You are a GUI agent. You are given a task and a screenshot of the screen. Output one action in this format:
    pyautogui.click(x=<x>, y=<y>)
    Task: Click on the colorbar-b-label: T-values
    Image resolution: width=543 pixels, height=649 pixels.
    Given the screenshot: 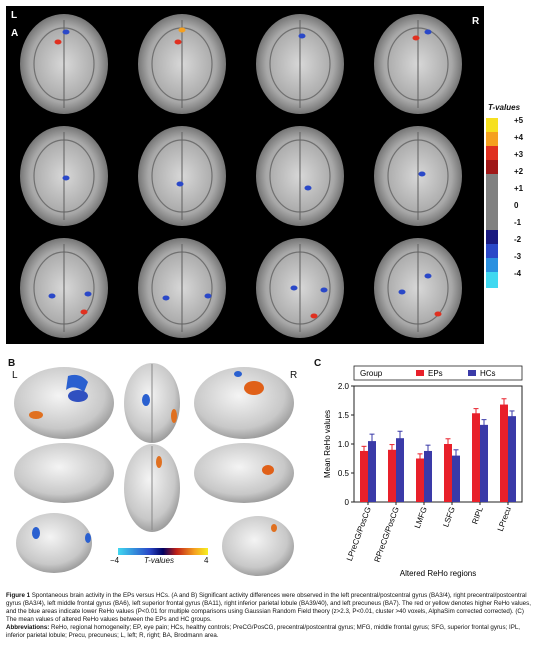 What is the action you would take?
    pyautogui.click(x=159, y=560)
    